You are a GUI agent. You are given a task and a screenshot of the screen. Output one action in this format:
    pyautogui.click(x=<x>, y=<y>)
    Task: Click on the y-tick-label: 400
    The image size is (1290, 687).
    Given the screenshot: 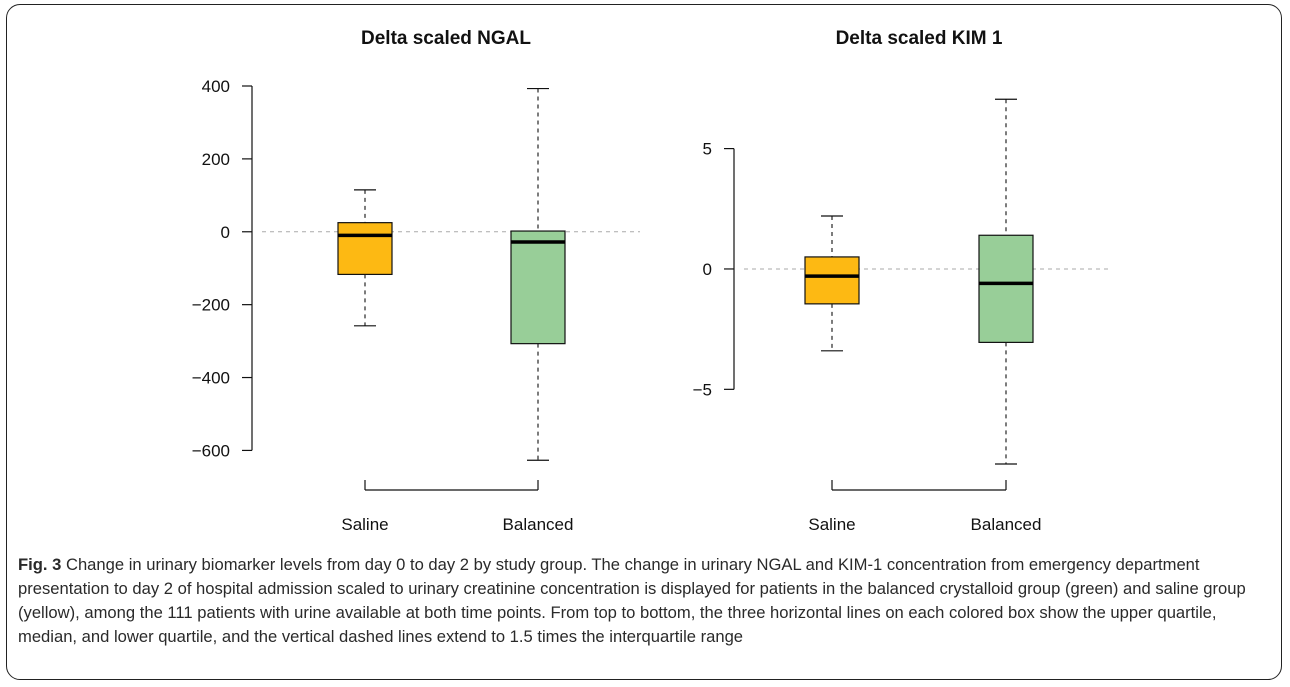 What is the action you would take?
    pyautogui.click(x=216, y=86)
    